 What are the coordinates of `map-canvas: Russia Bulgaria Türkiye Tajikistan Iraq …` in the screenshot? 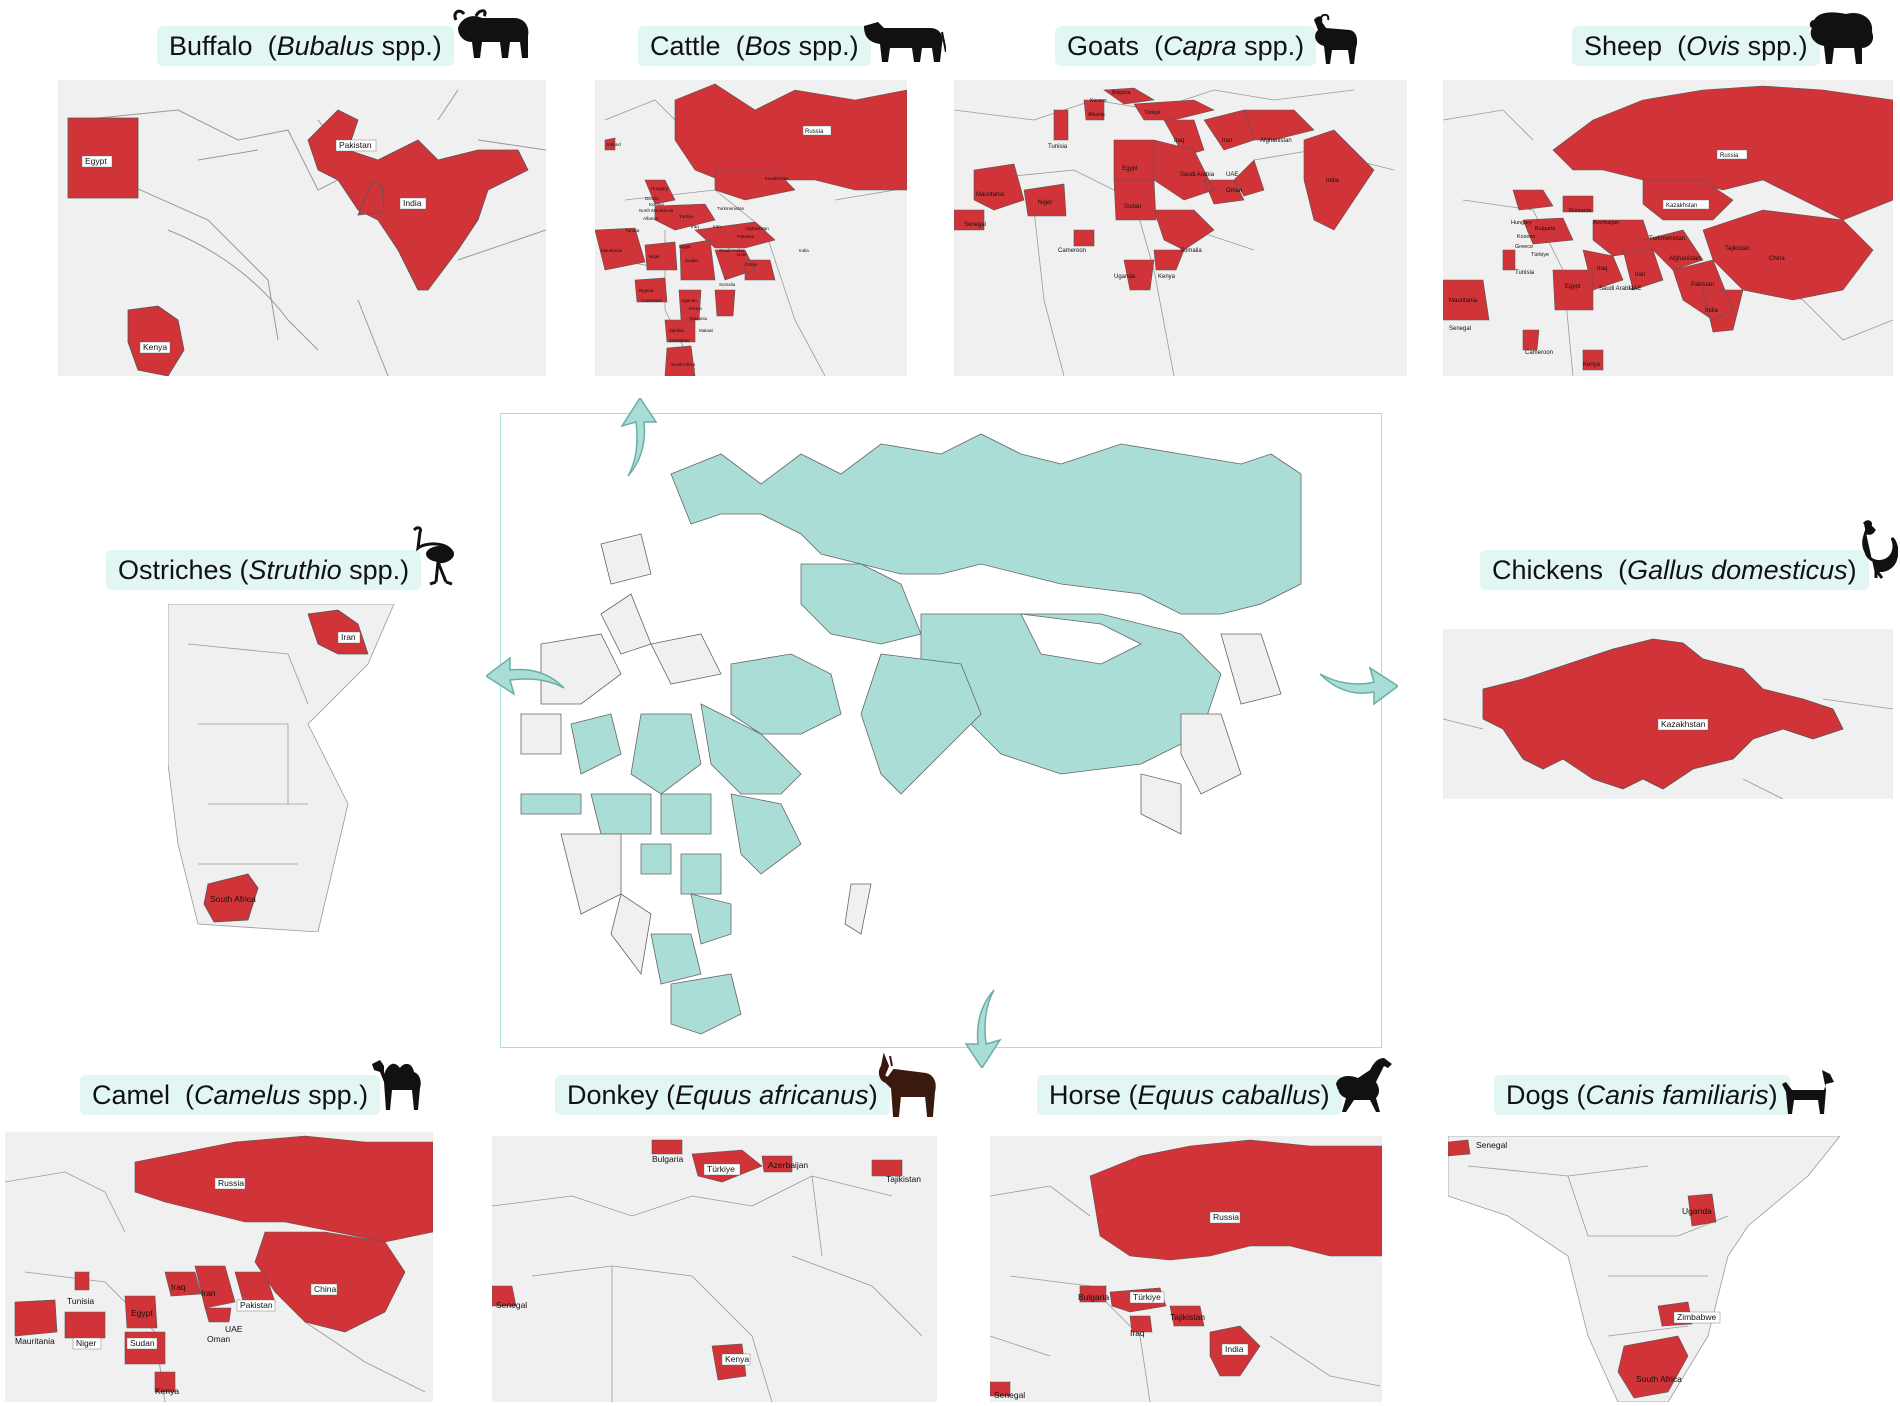 It's located at (1186, 1269).